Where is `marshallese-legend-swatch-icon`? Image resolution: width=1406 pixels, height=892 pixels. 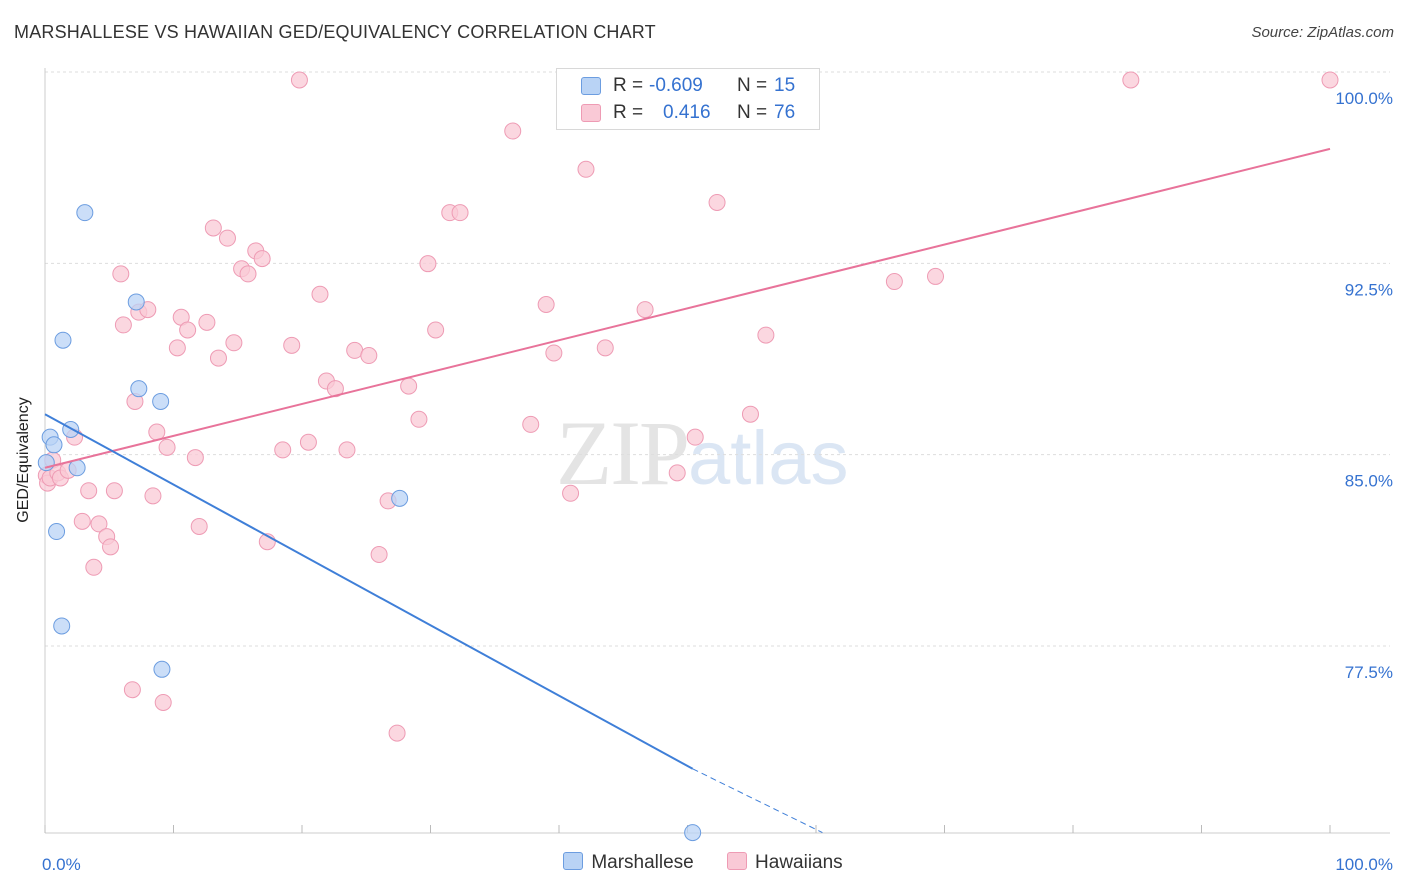 marshallese-legend-swatch-icon is located at coordinates (573, 861).